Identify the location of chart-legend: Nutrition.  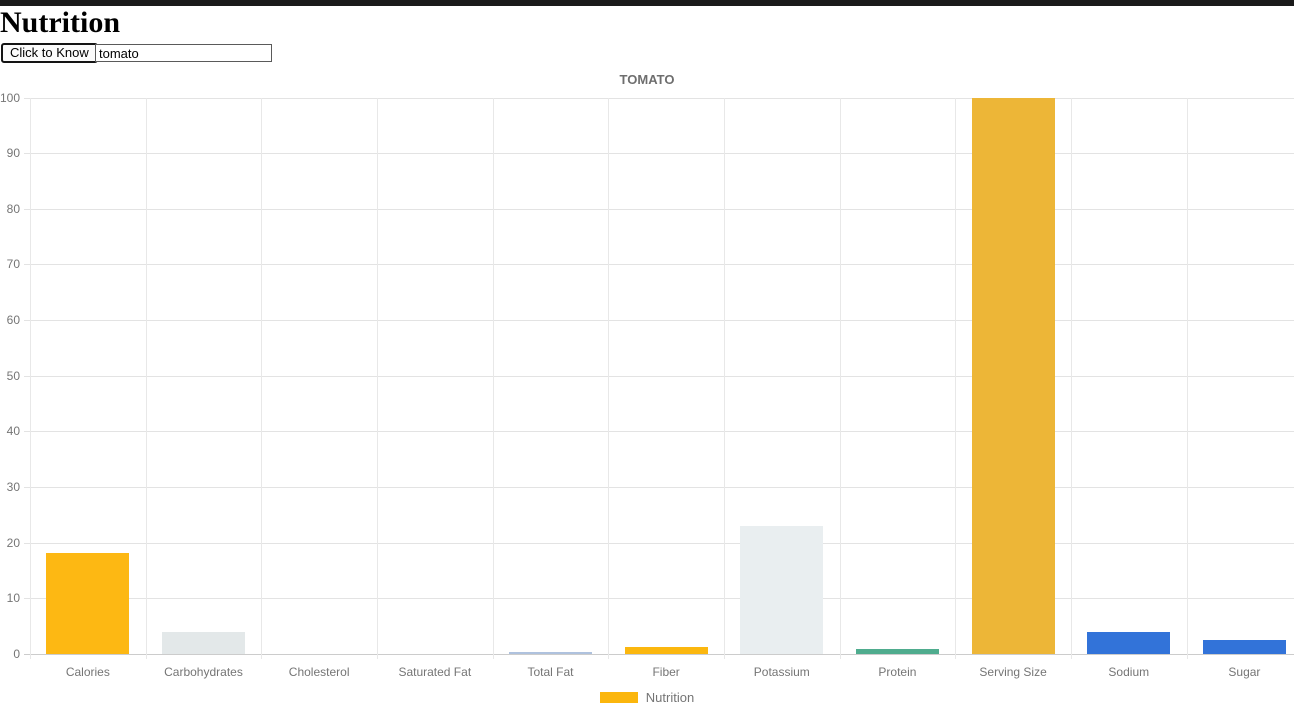
(647, 697).